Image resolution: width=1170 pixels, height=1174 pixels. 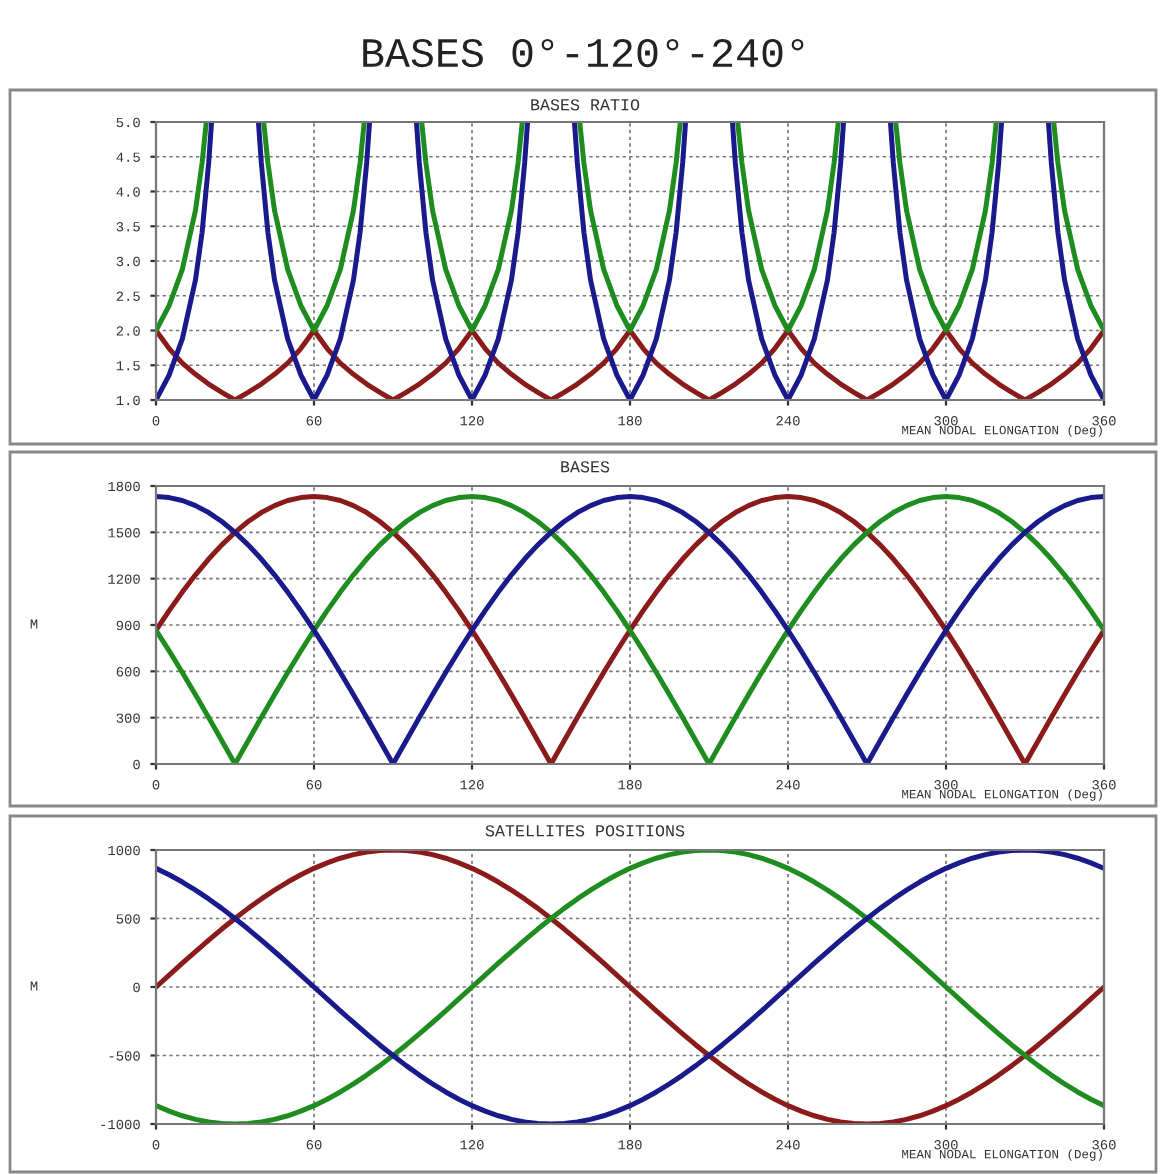 I want to click on chart-subtitle: BASES, so click(x=585, y=467).